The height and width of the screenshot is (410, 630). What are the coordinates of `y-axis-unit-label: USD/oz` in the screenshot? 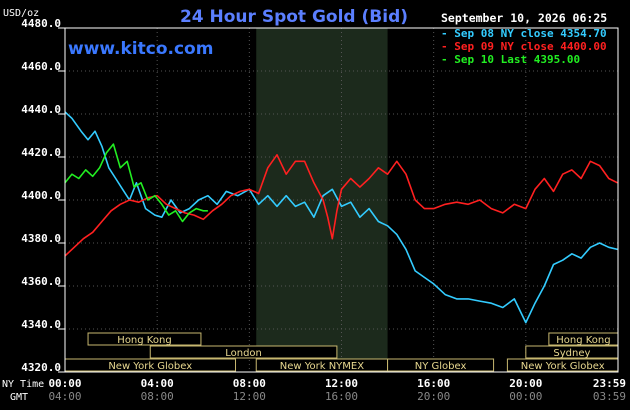 It's located at (21, 13).